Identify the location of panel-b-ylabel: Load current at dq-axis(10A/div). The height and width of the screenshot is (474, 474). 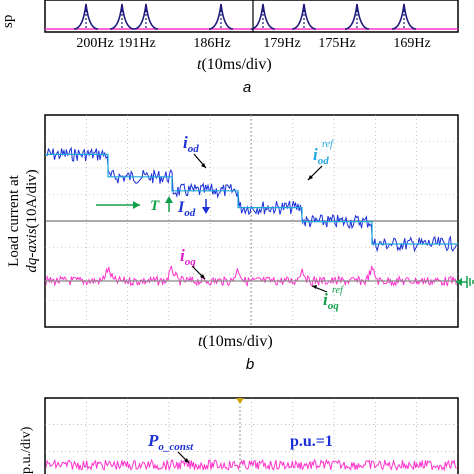
(23, 220).